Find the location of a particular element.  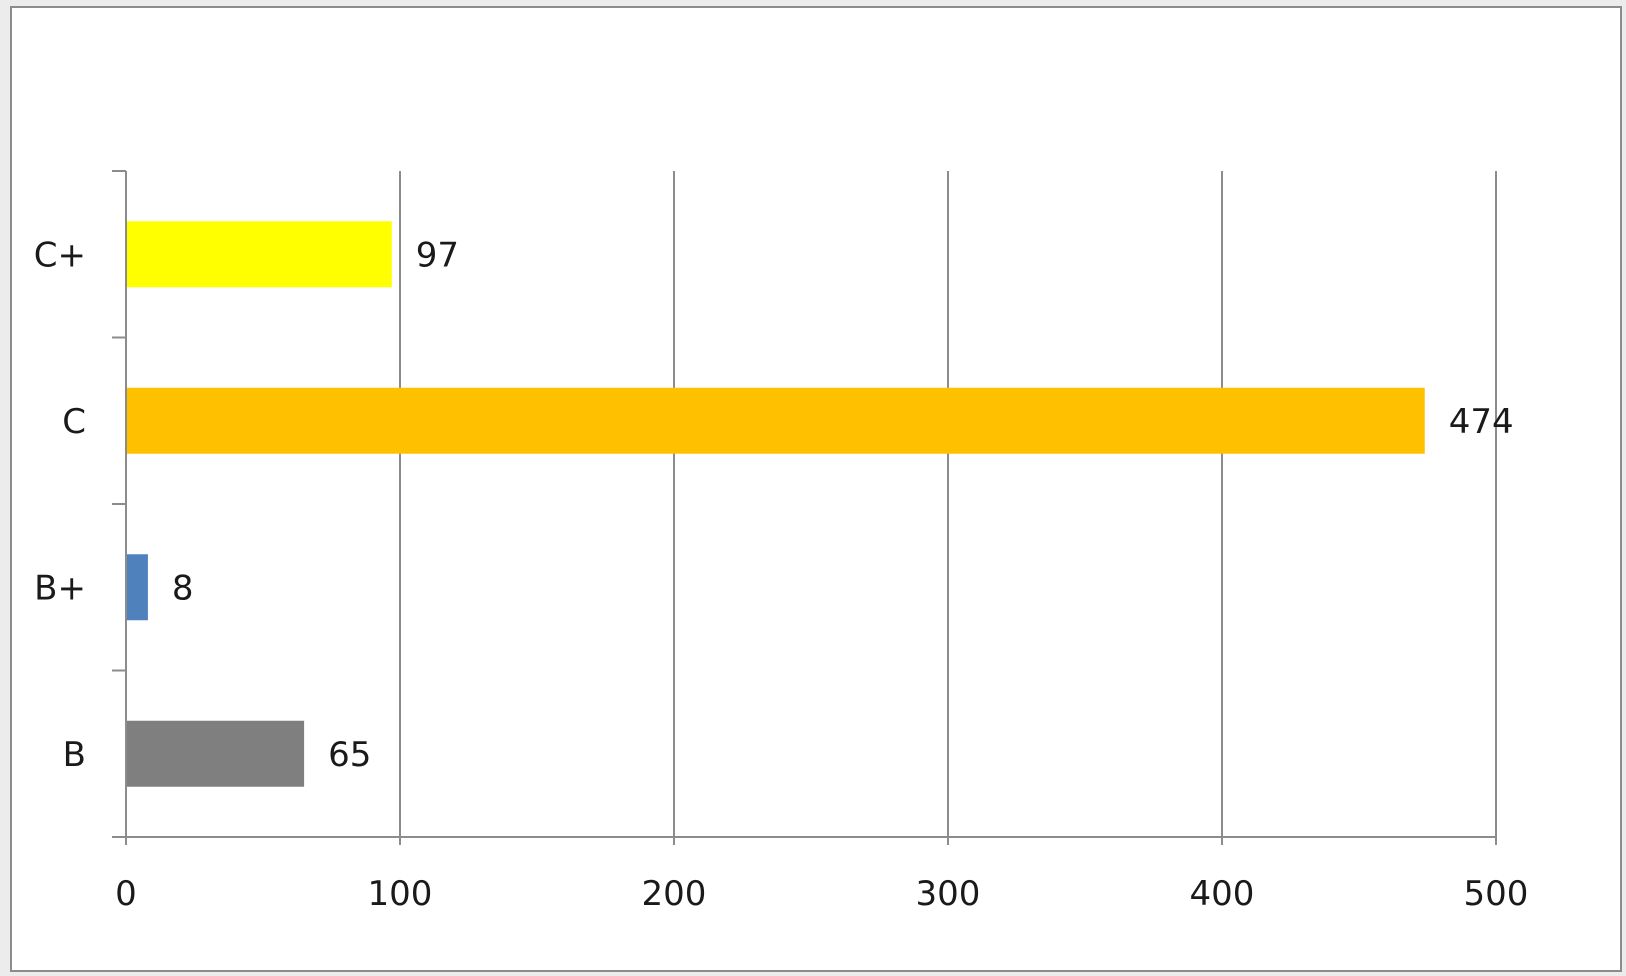

data-label: 97 is located at coordinates (437, 255).